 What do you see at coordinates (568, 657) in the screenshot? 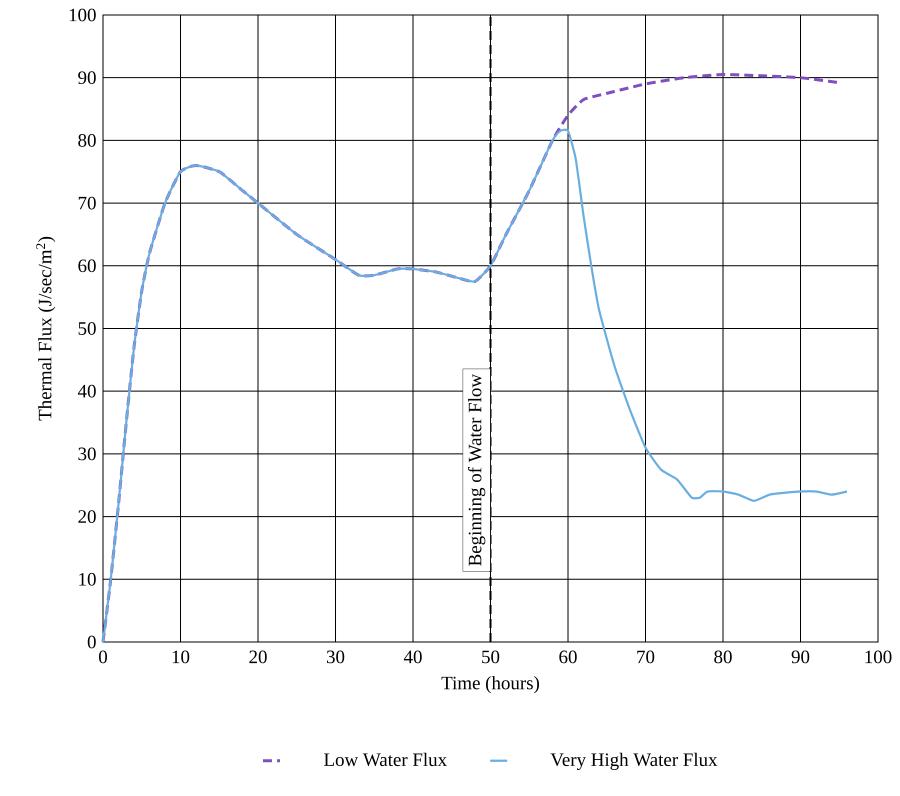
I see `x-tick-label: 60` at bounding box center [568, 657].